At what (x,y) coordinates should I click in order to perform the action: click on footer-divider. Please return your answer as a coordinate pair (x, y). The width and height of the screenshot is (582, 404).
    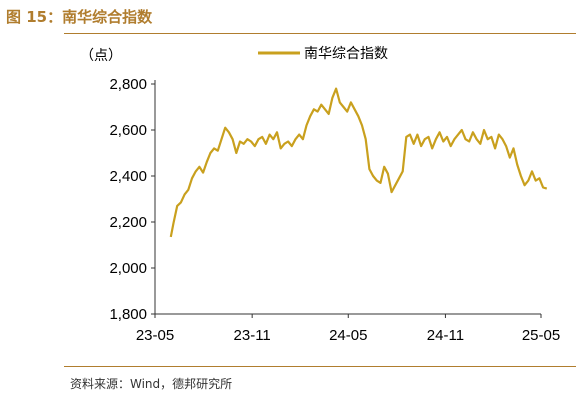
    Looking at the image, I should click on (320, 366).